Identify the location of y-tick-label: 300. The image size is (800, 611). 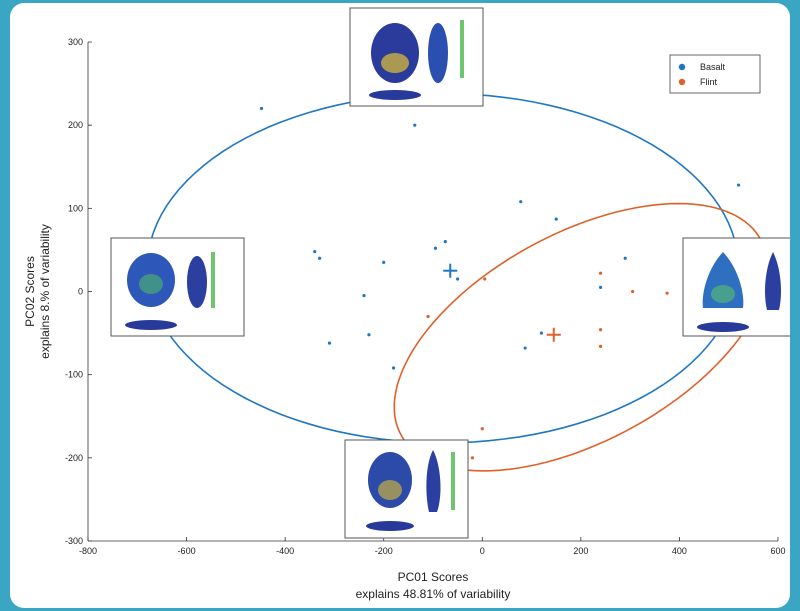
(75, 42).